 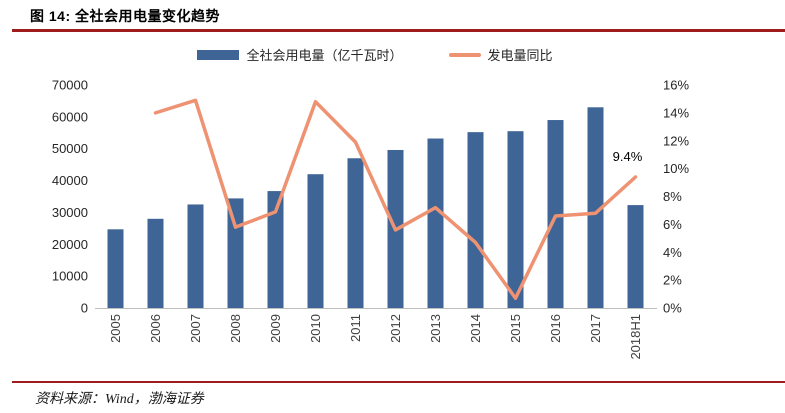 I want to click on bar-2013, so click(x=435, y=223).